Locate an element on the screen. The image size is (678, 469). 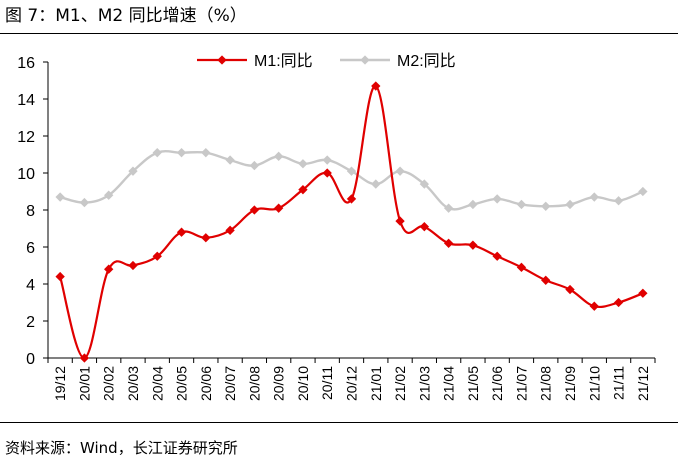
y-tick-label: 8 is located at coordinates (30, 211).